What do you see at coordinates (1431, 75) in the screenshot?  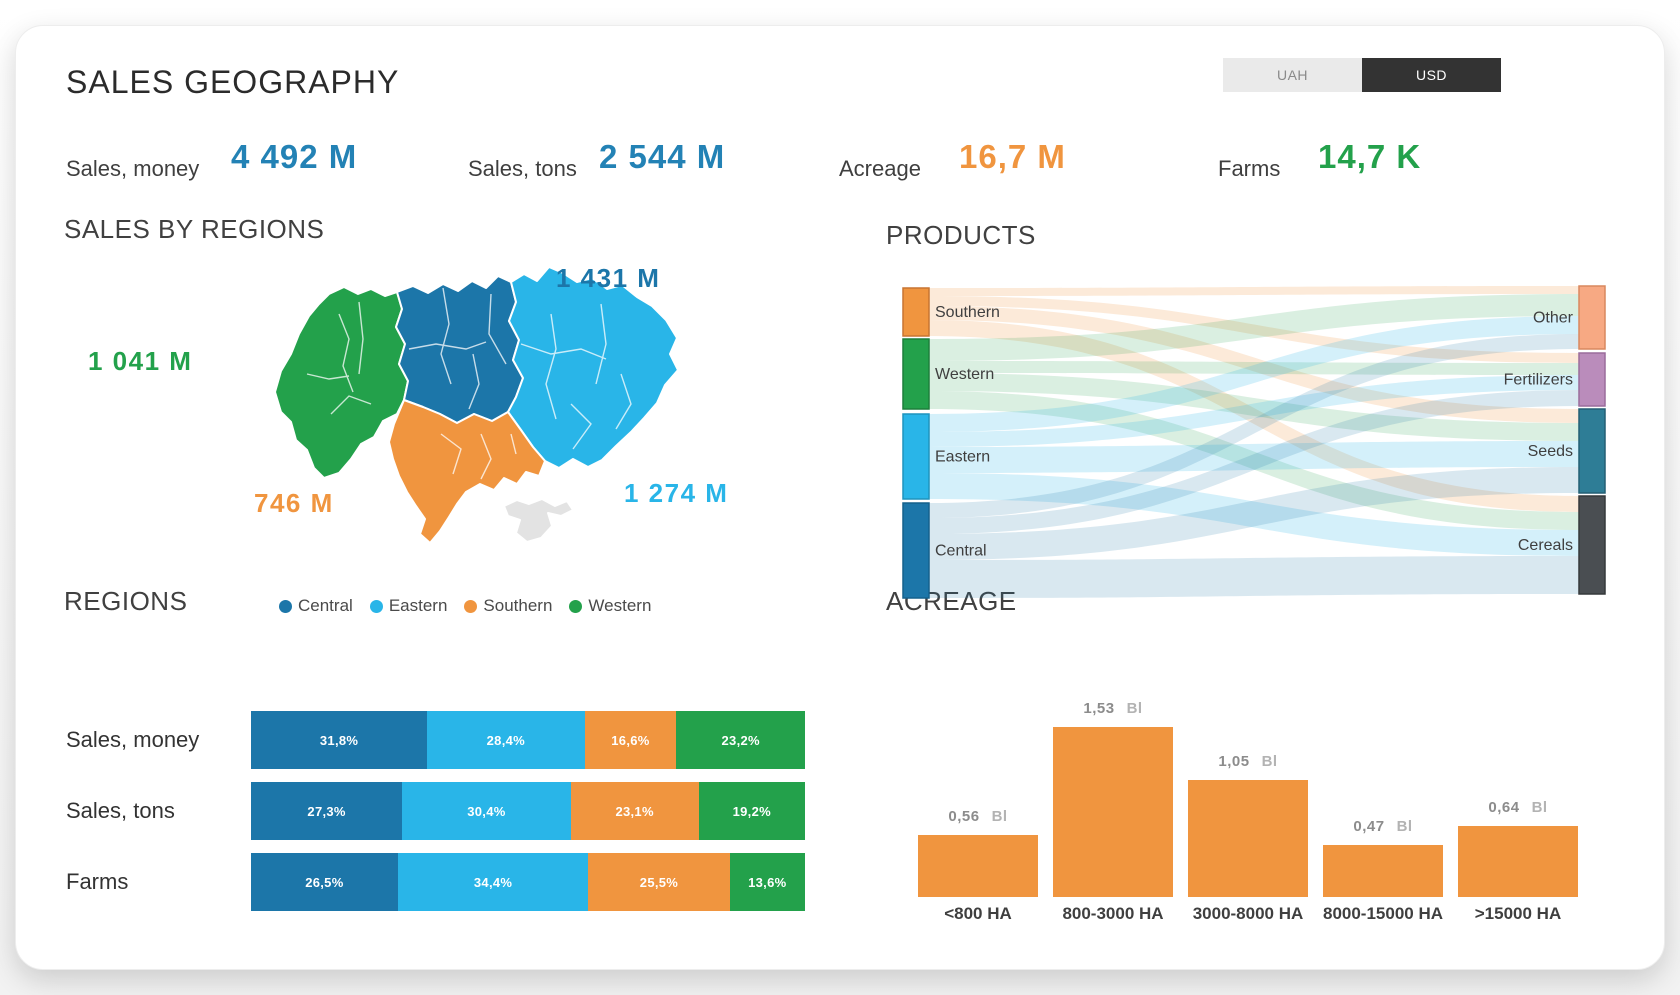 I see `currency-usd-button: USD` at bounding box center [1431, 75].